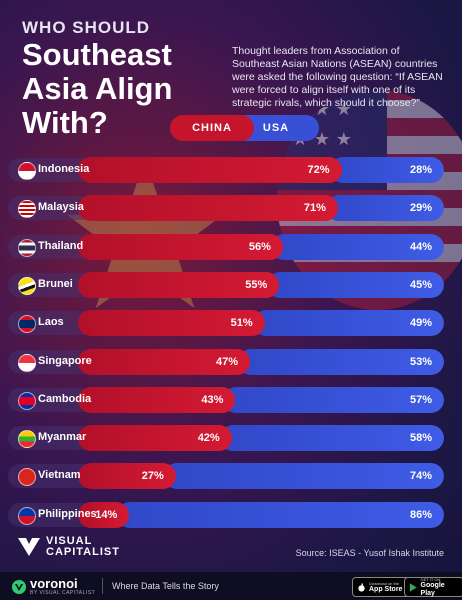 The width and height of the screenshot is (462, 600). I want to click on bar-track: 71% 29%, so click(261, 208).